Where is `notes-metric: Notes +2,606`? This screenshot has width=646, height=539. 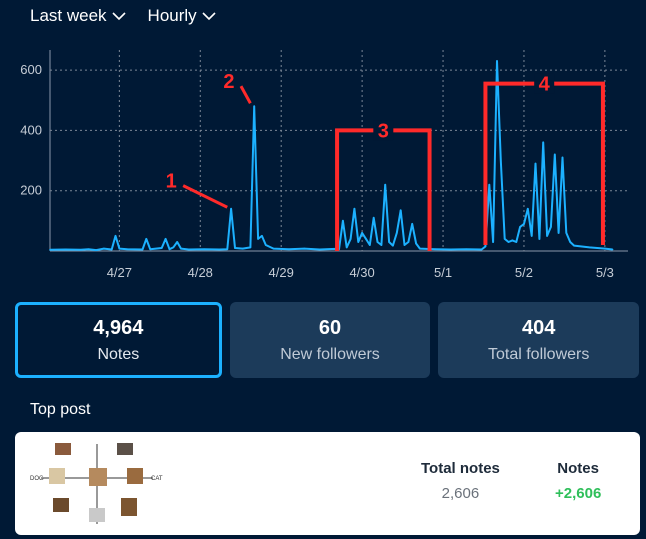
notes-metric: Notes +2,606 is located at coordinates (578, 481).